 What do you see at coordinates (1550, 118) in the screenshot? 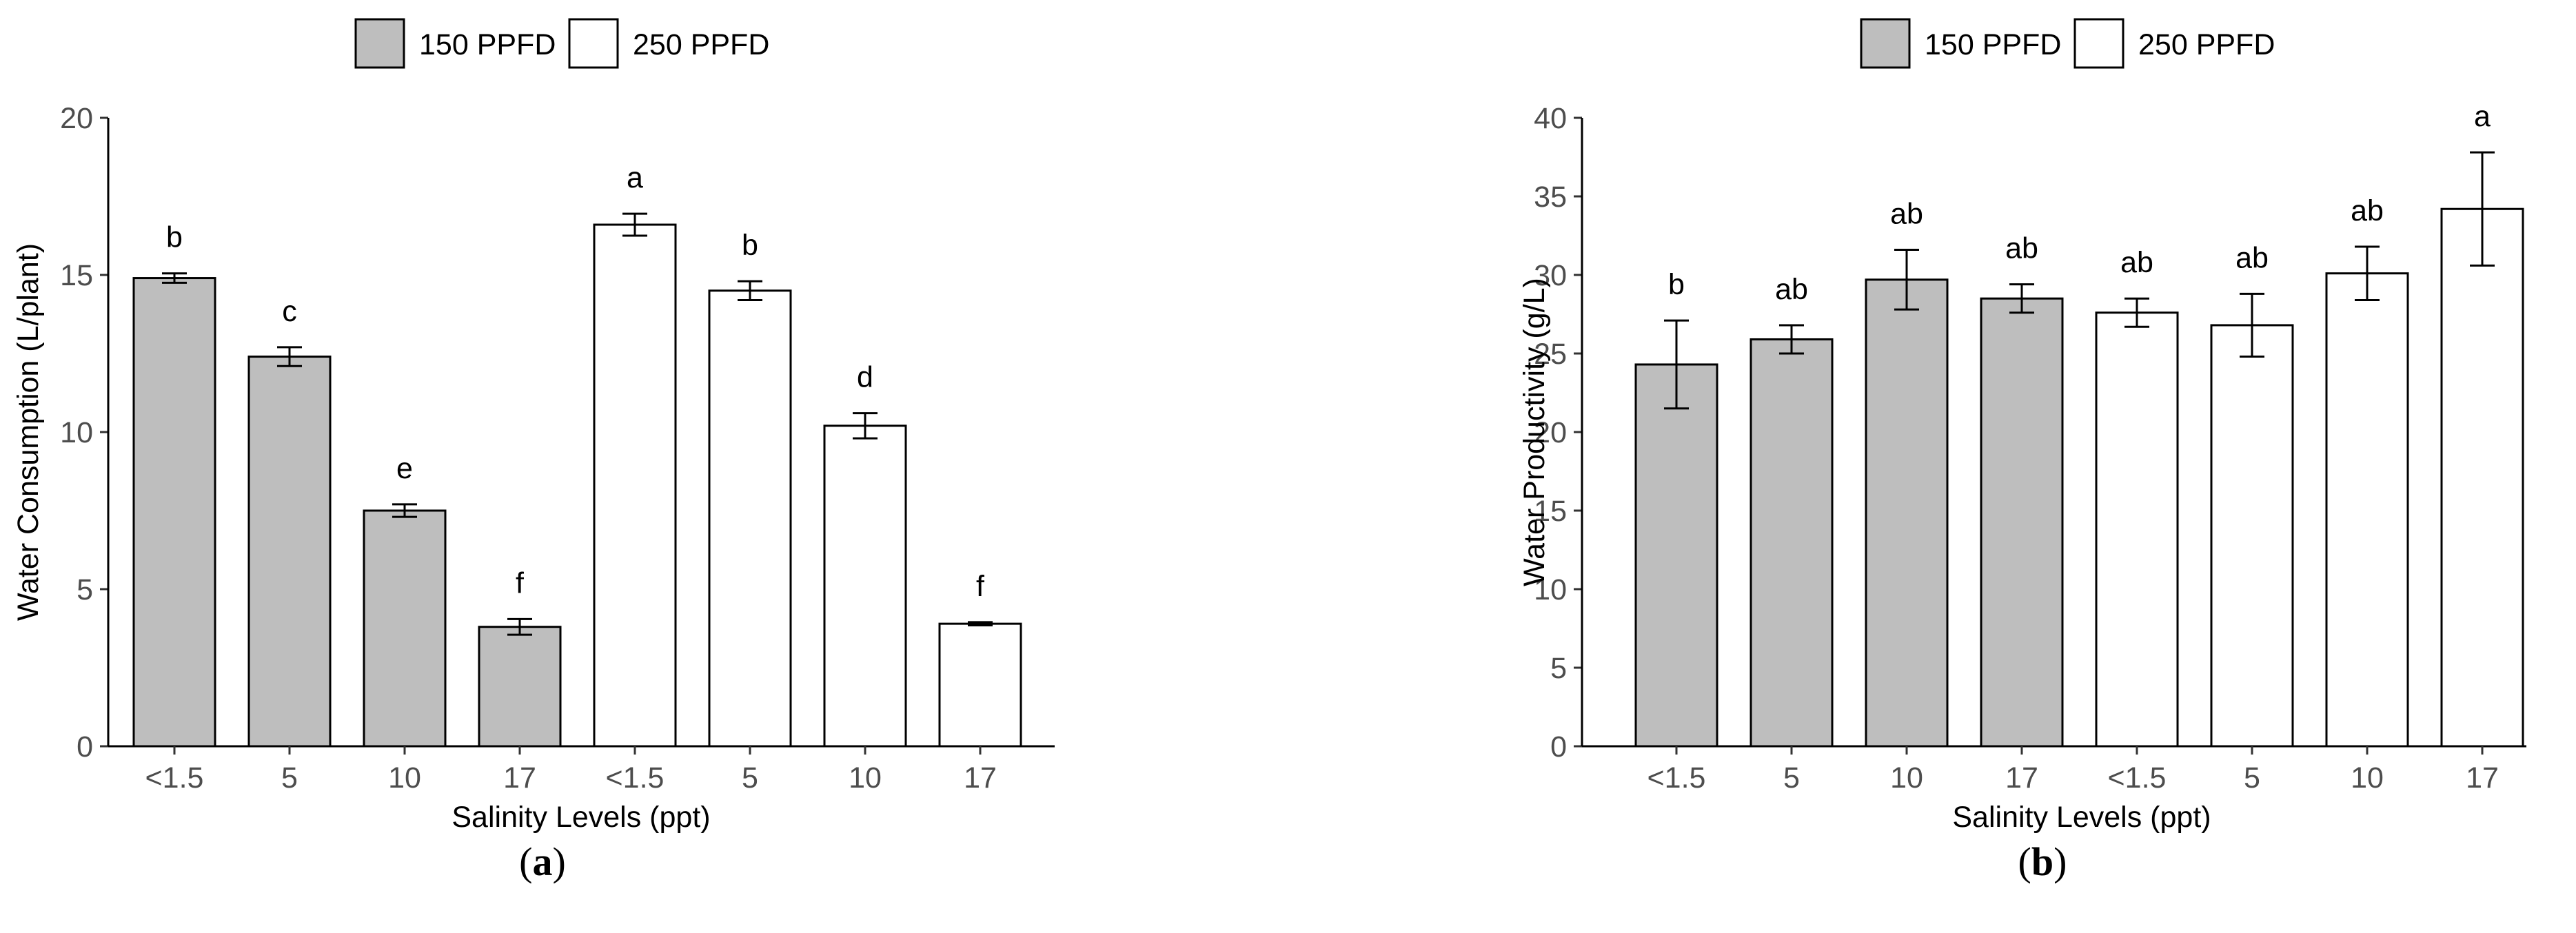
I see `y-tick-label: 40` at bounding box center [1550, 118].